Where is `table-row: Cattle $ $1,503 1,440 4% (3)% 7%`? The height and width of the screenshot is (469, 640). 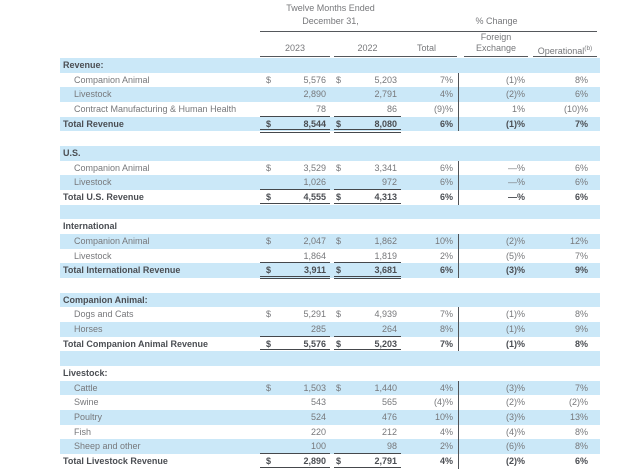 table-row: Cattle $ $1,503 1,440 4% (3)% 7% is located at coordinates (330, 388).